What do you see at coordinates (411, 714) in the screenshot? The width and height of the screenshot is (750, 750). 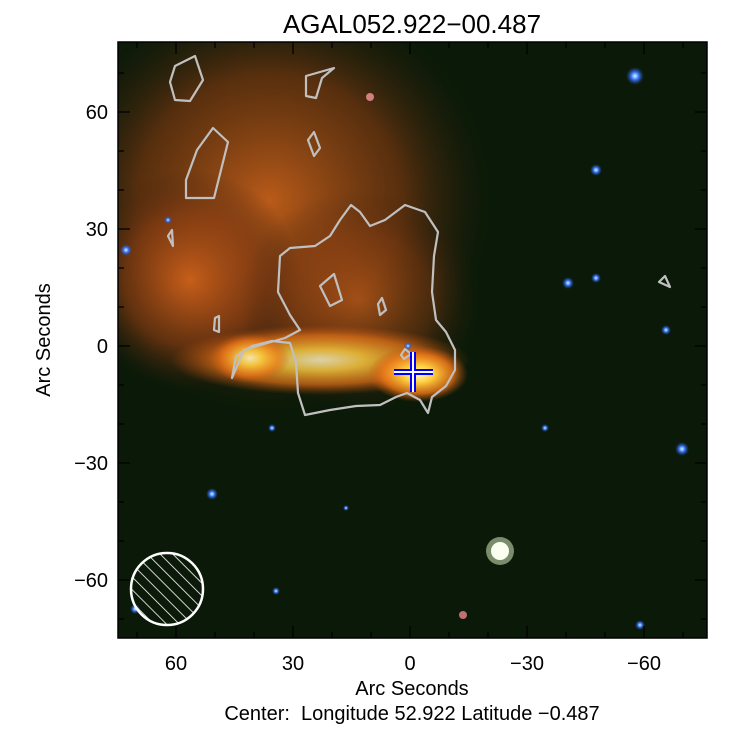 I see `caption: Center: Longitude 52.922 Latitude −0.487` at bounding box center [411, 714].